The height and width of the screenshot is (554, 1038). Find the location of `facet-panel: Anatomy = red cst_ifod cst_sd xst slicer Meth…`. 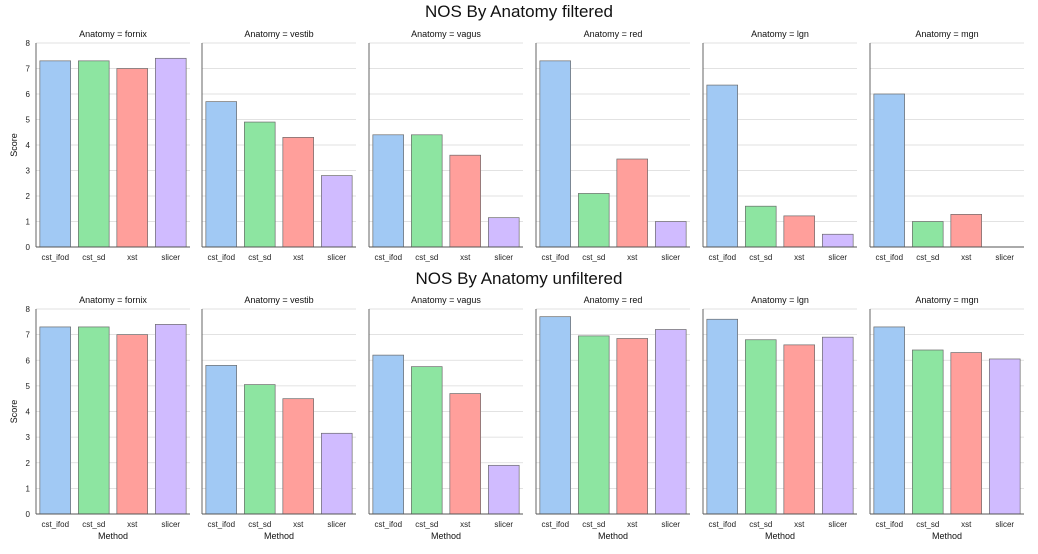

facet-panel: Anatomy = red cst_ifod cst_sd xst slicer Meth… is located at coordinates (612, 418).